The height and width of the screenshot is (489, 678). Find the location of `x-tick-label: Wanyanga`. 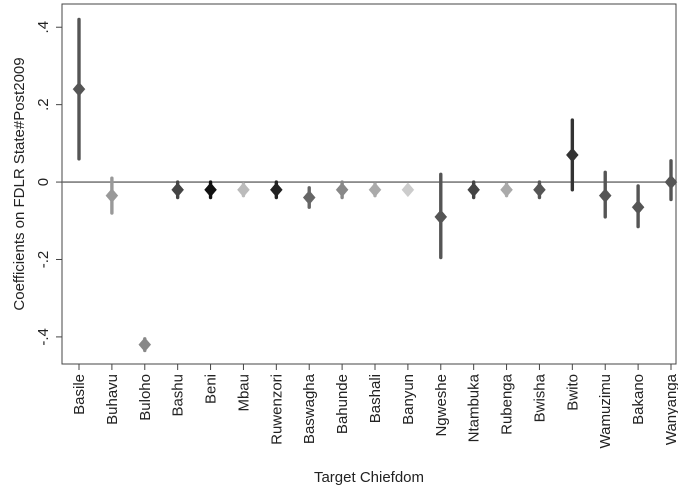

x-tick-label: Wanyanga is located at coordinates (670, 409).